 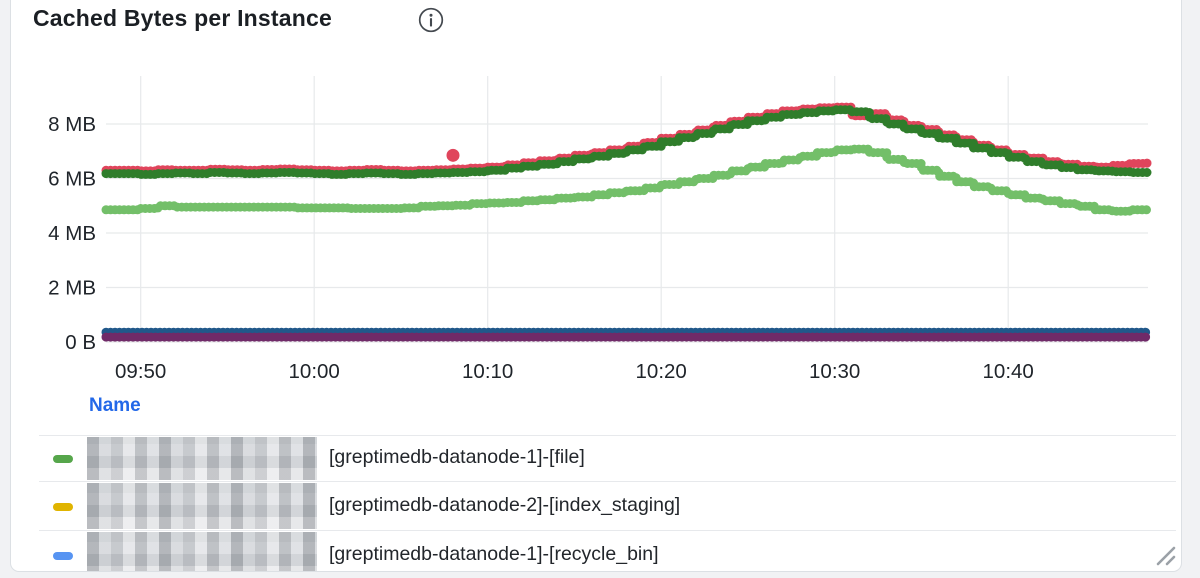 What do you see at coordinates (1008, 371) in the screenshot?
I see `x-tick-label: 10:40` at bounding box center [1008, 371].